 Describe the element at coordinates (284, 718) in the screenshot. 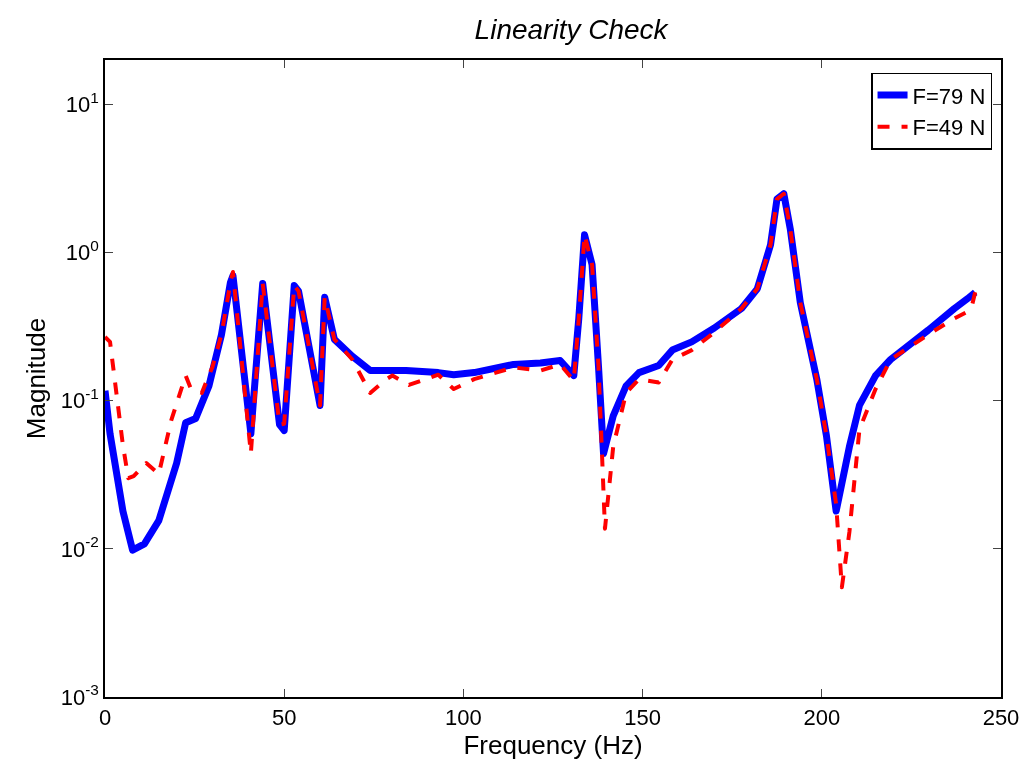

I see `x-tick-label: 50` at that location.